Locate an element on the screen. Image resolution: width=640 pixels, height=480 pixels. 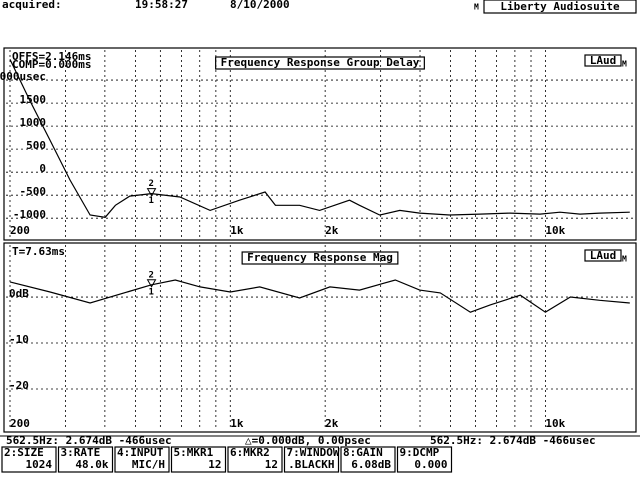
y-tick-label: -10 is located at coordinates (19, 339).